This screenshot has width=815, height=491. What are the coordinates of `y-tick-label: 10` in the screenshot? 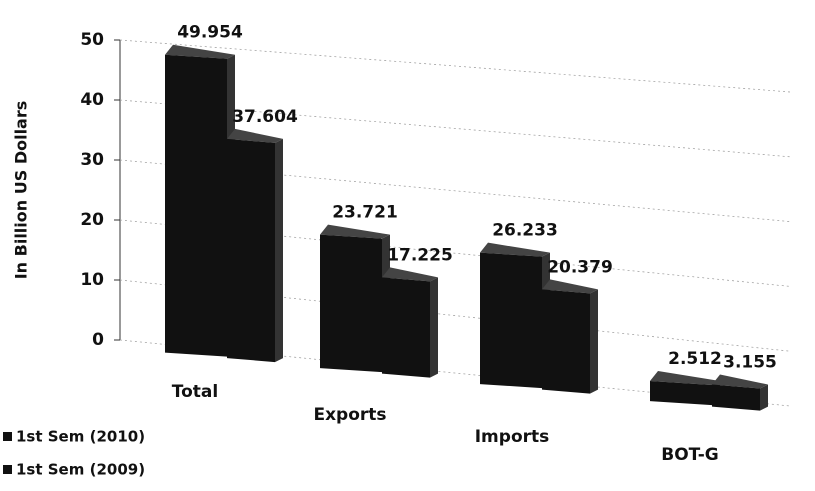 It's located at (92, 280).